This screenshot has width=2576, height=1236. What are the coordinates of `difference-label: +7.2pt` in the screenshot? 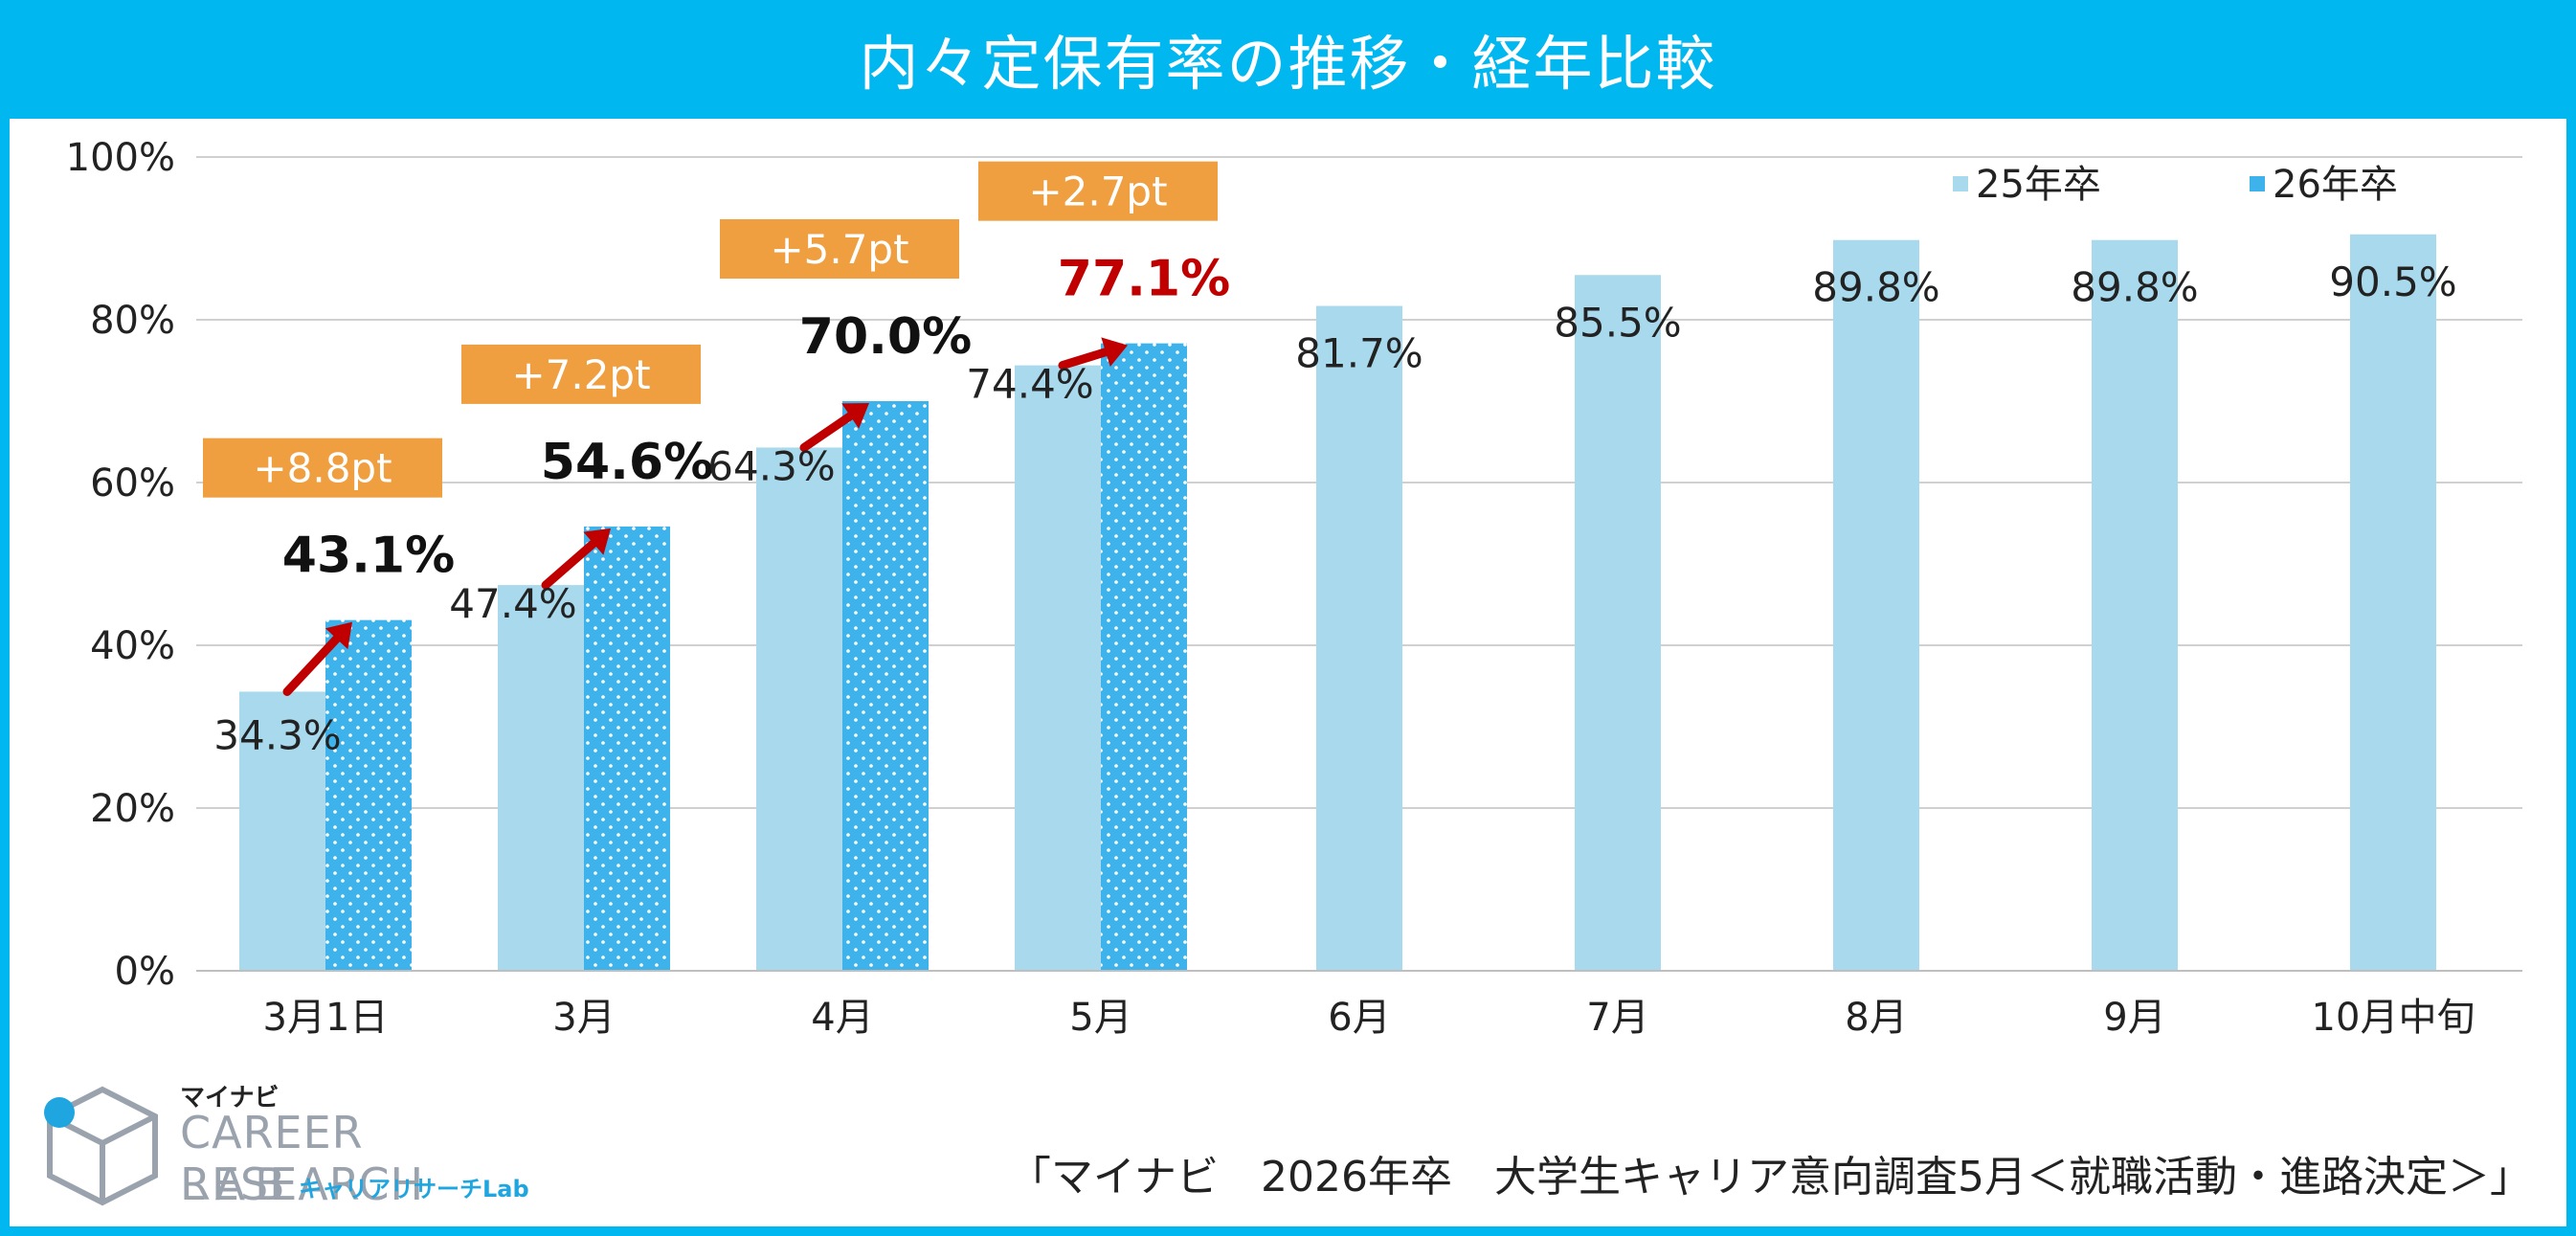 It's located at (580, 374).